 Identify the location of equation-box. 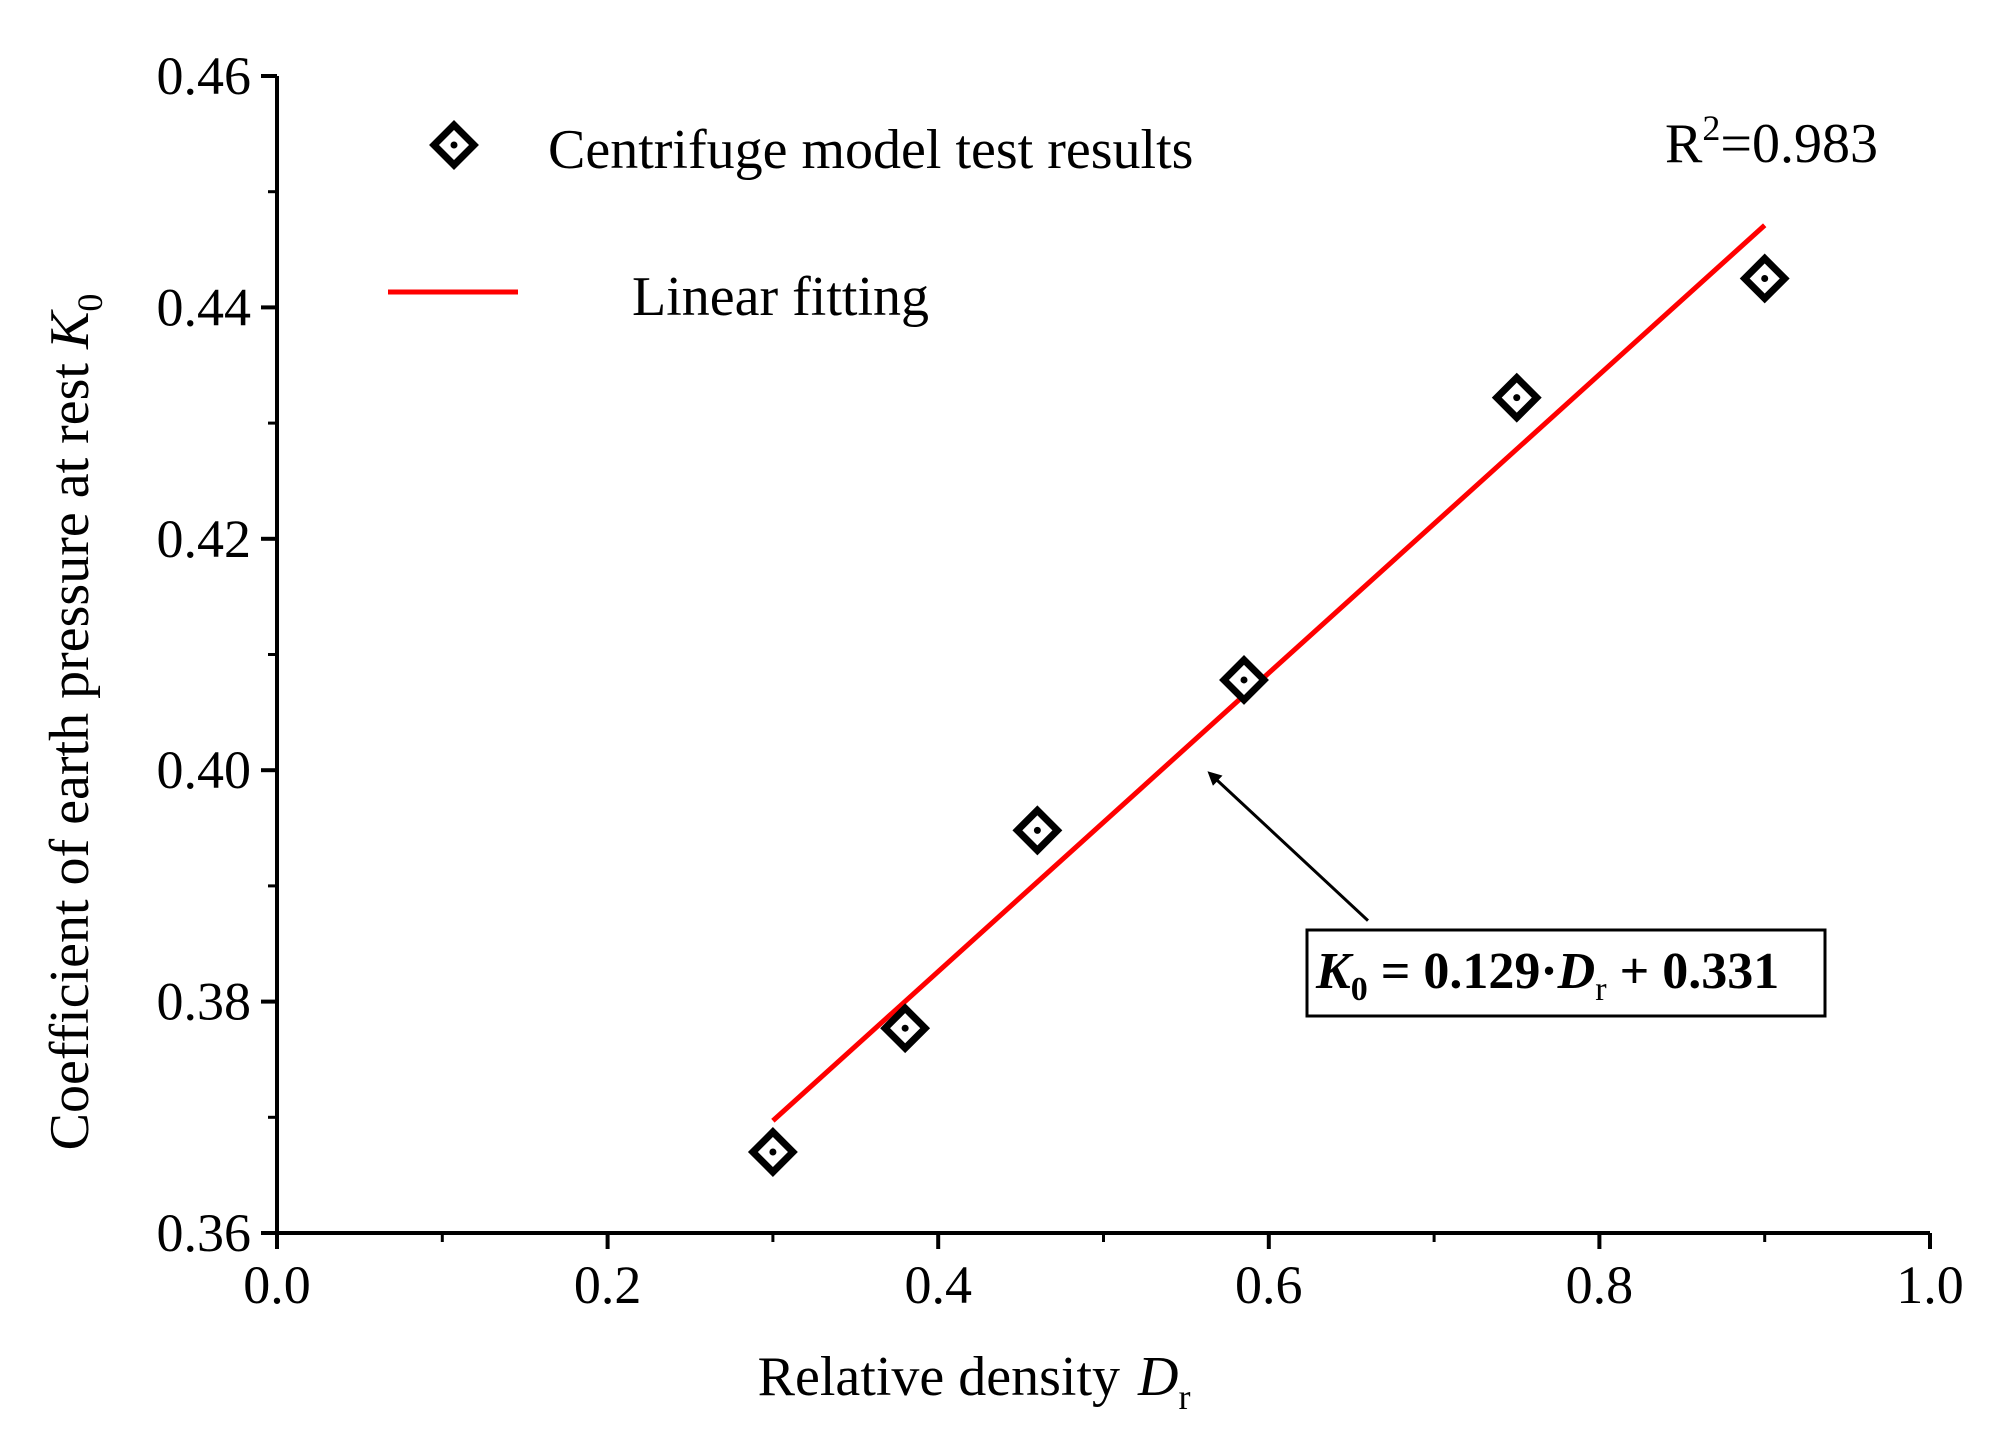
(1566, 973).